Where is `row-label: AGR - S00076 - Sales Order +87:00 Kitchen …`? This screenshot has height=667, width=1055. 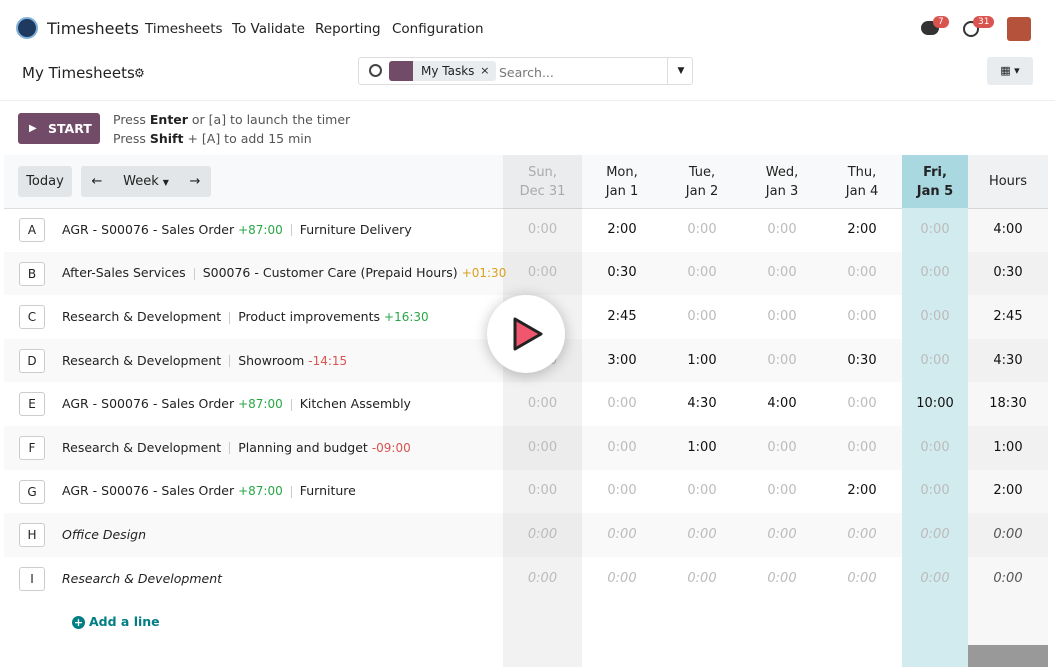
row-label: AGR - S00076 - Sales Order +87:00 Kitchen … is located at coordinates (236, 403).